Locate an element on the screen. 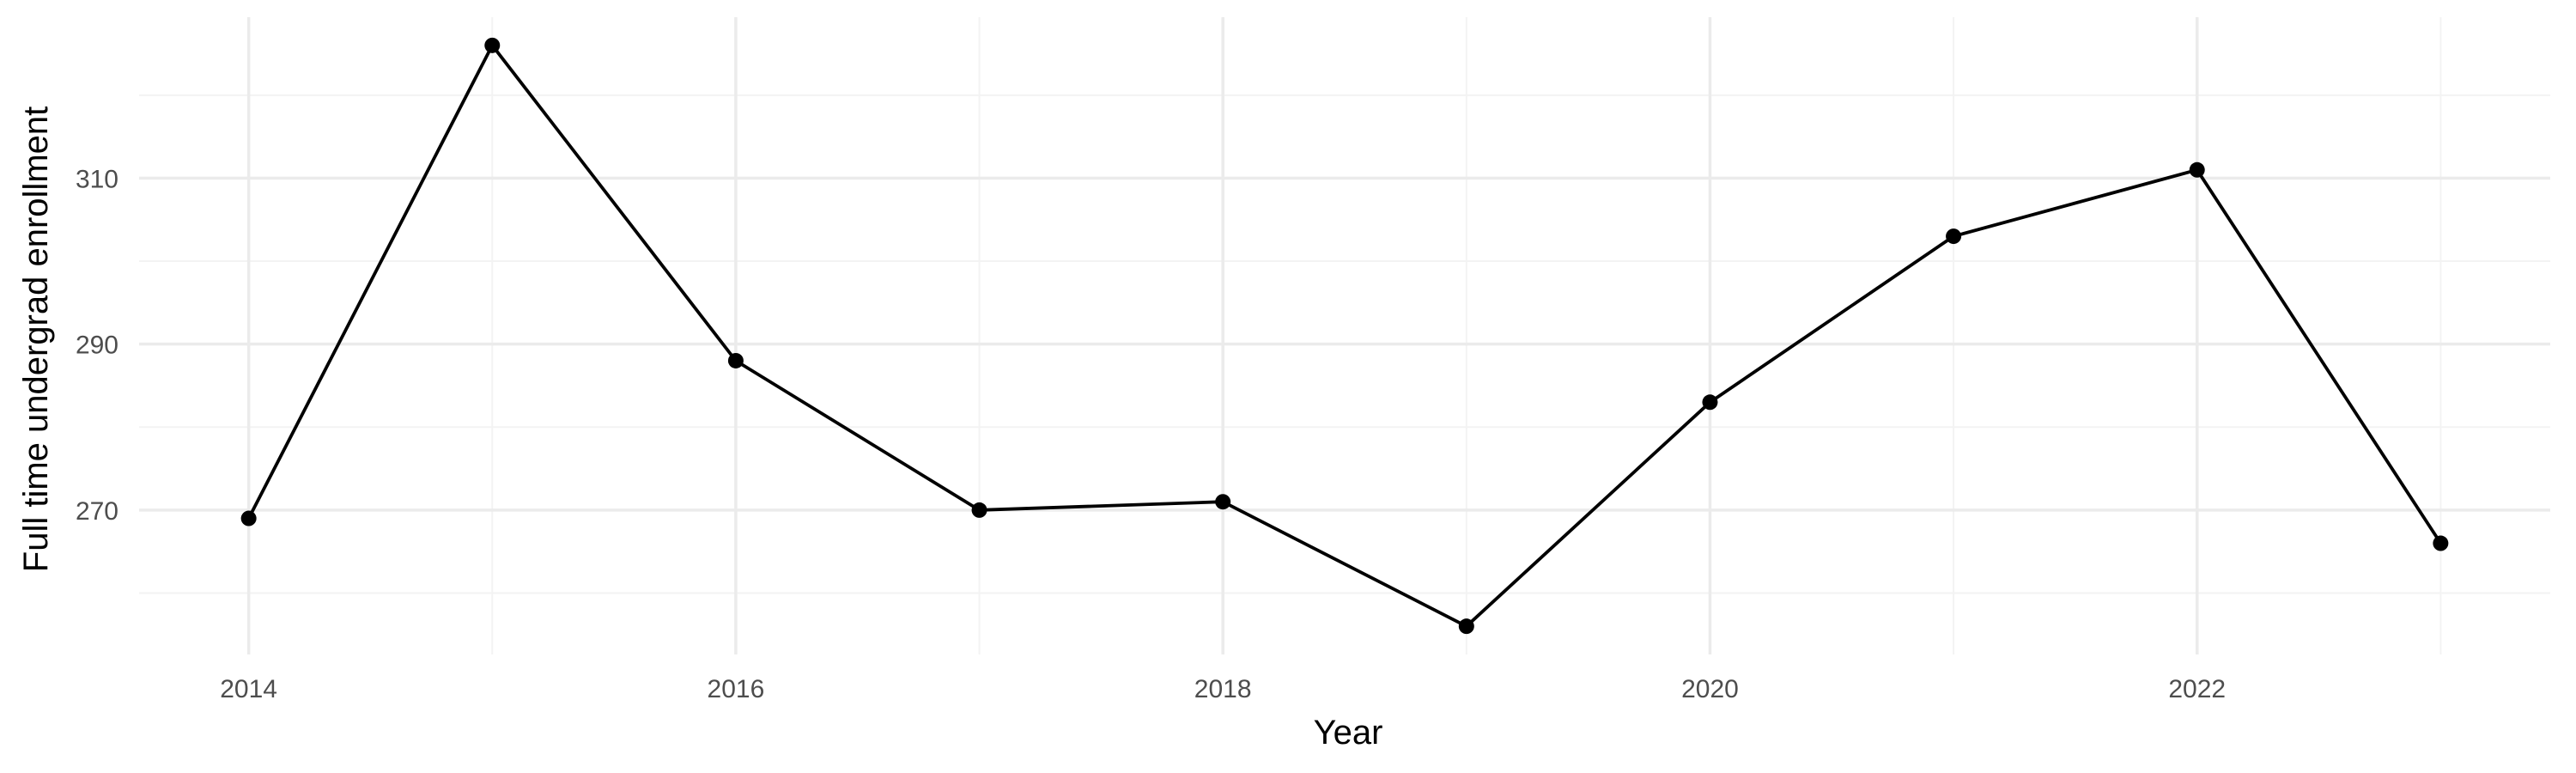 Image resolution: width=2576 pixels, height=773 pixels. data-point-2018 is located at coordinates (1223, 502).